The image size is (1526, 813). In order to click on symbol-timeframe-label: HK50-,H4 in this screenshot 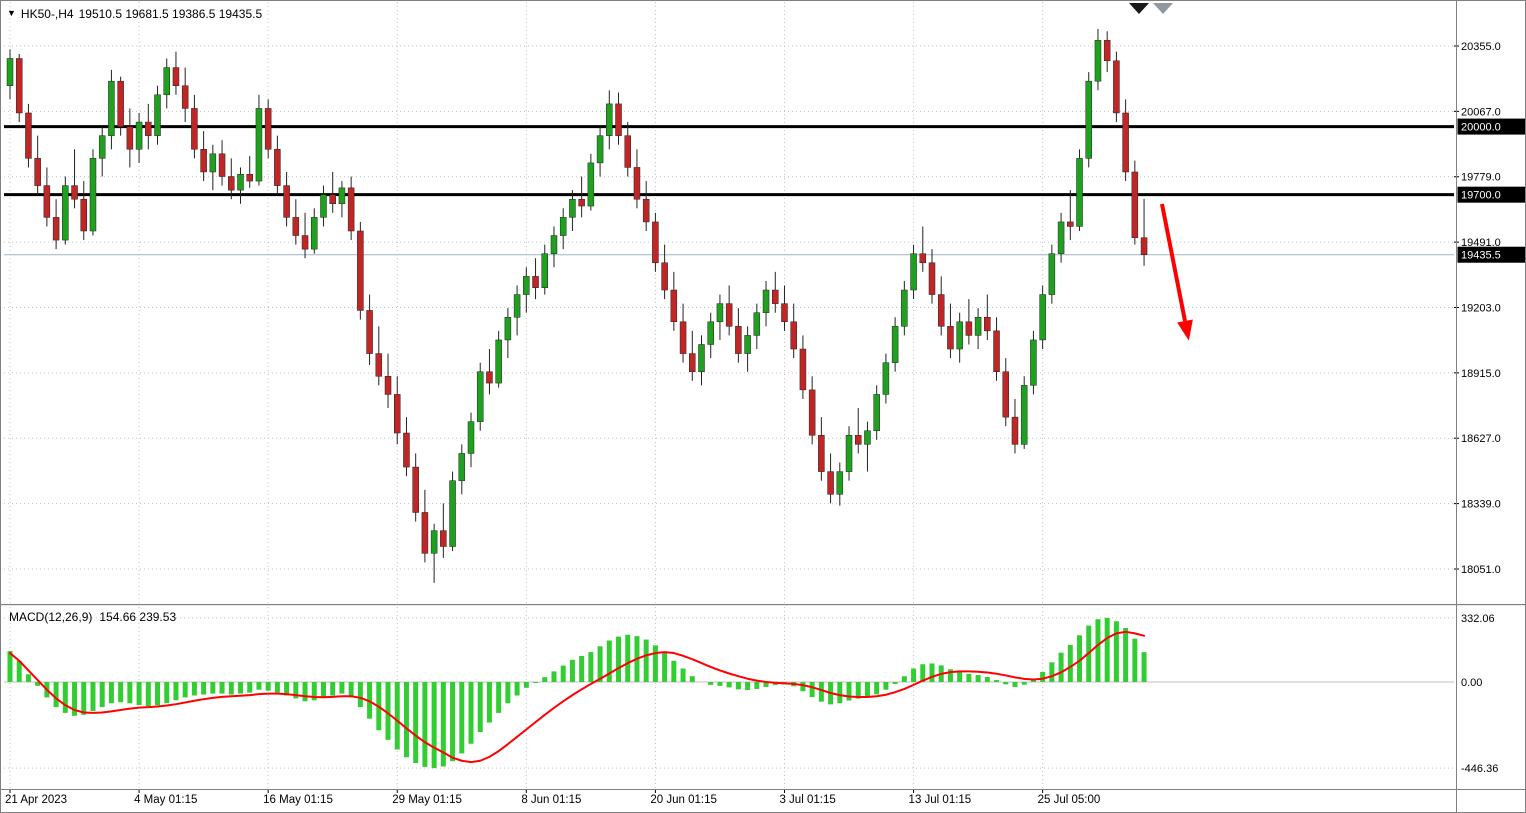, I will do `click(47, 14)`.